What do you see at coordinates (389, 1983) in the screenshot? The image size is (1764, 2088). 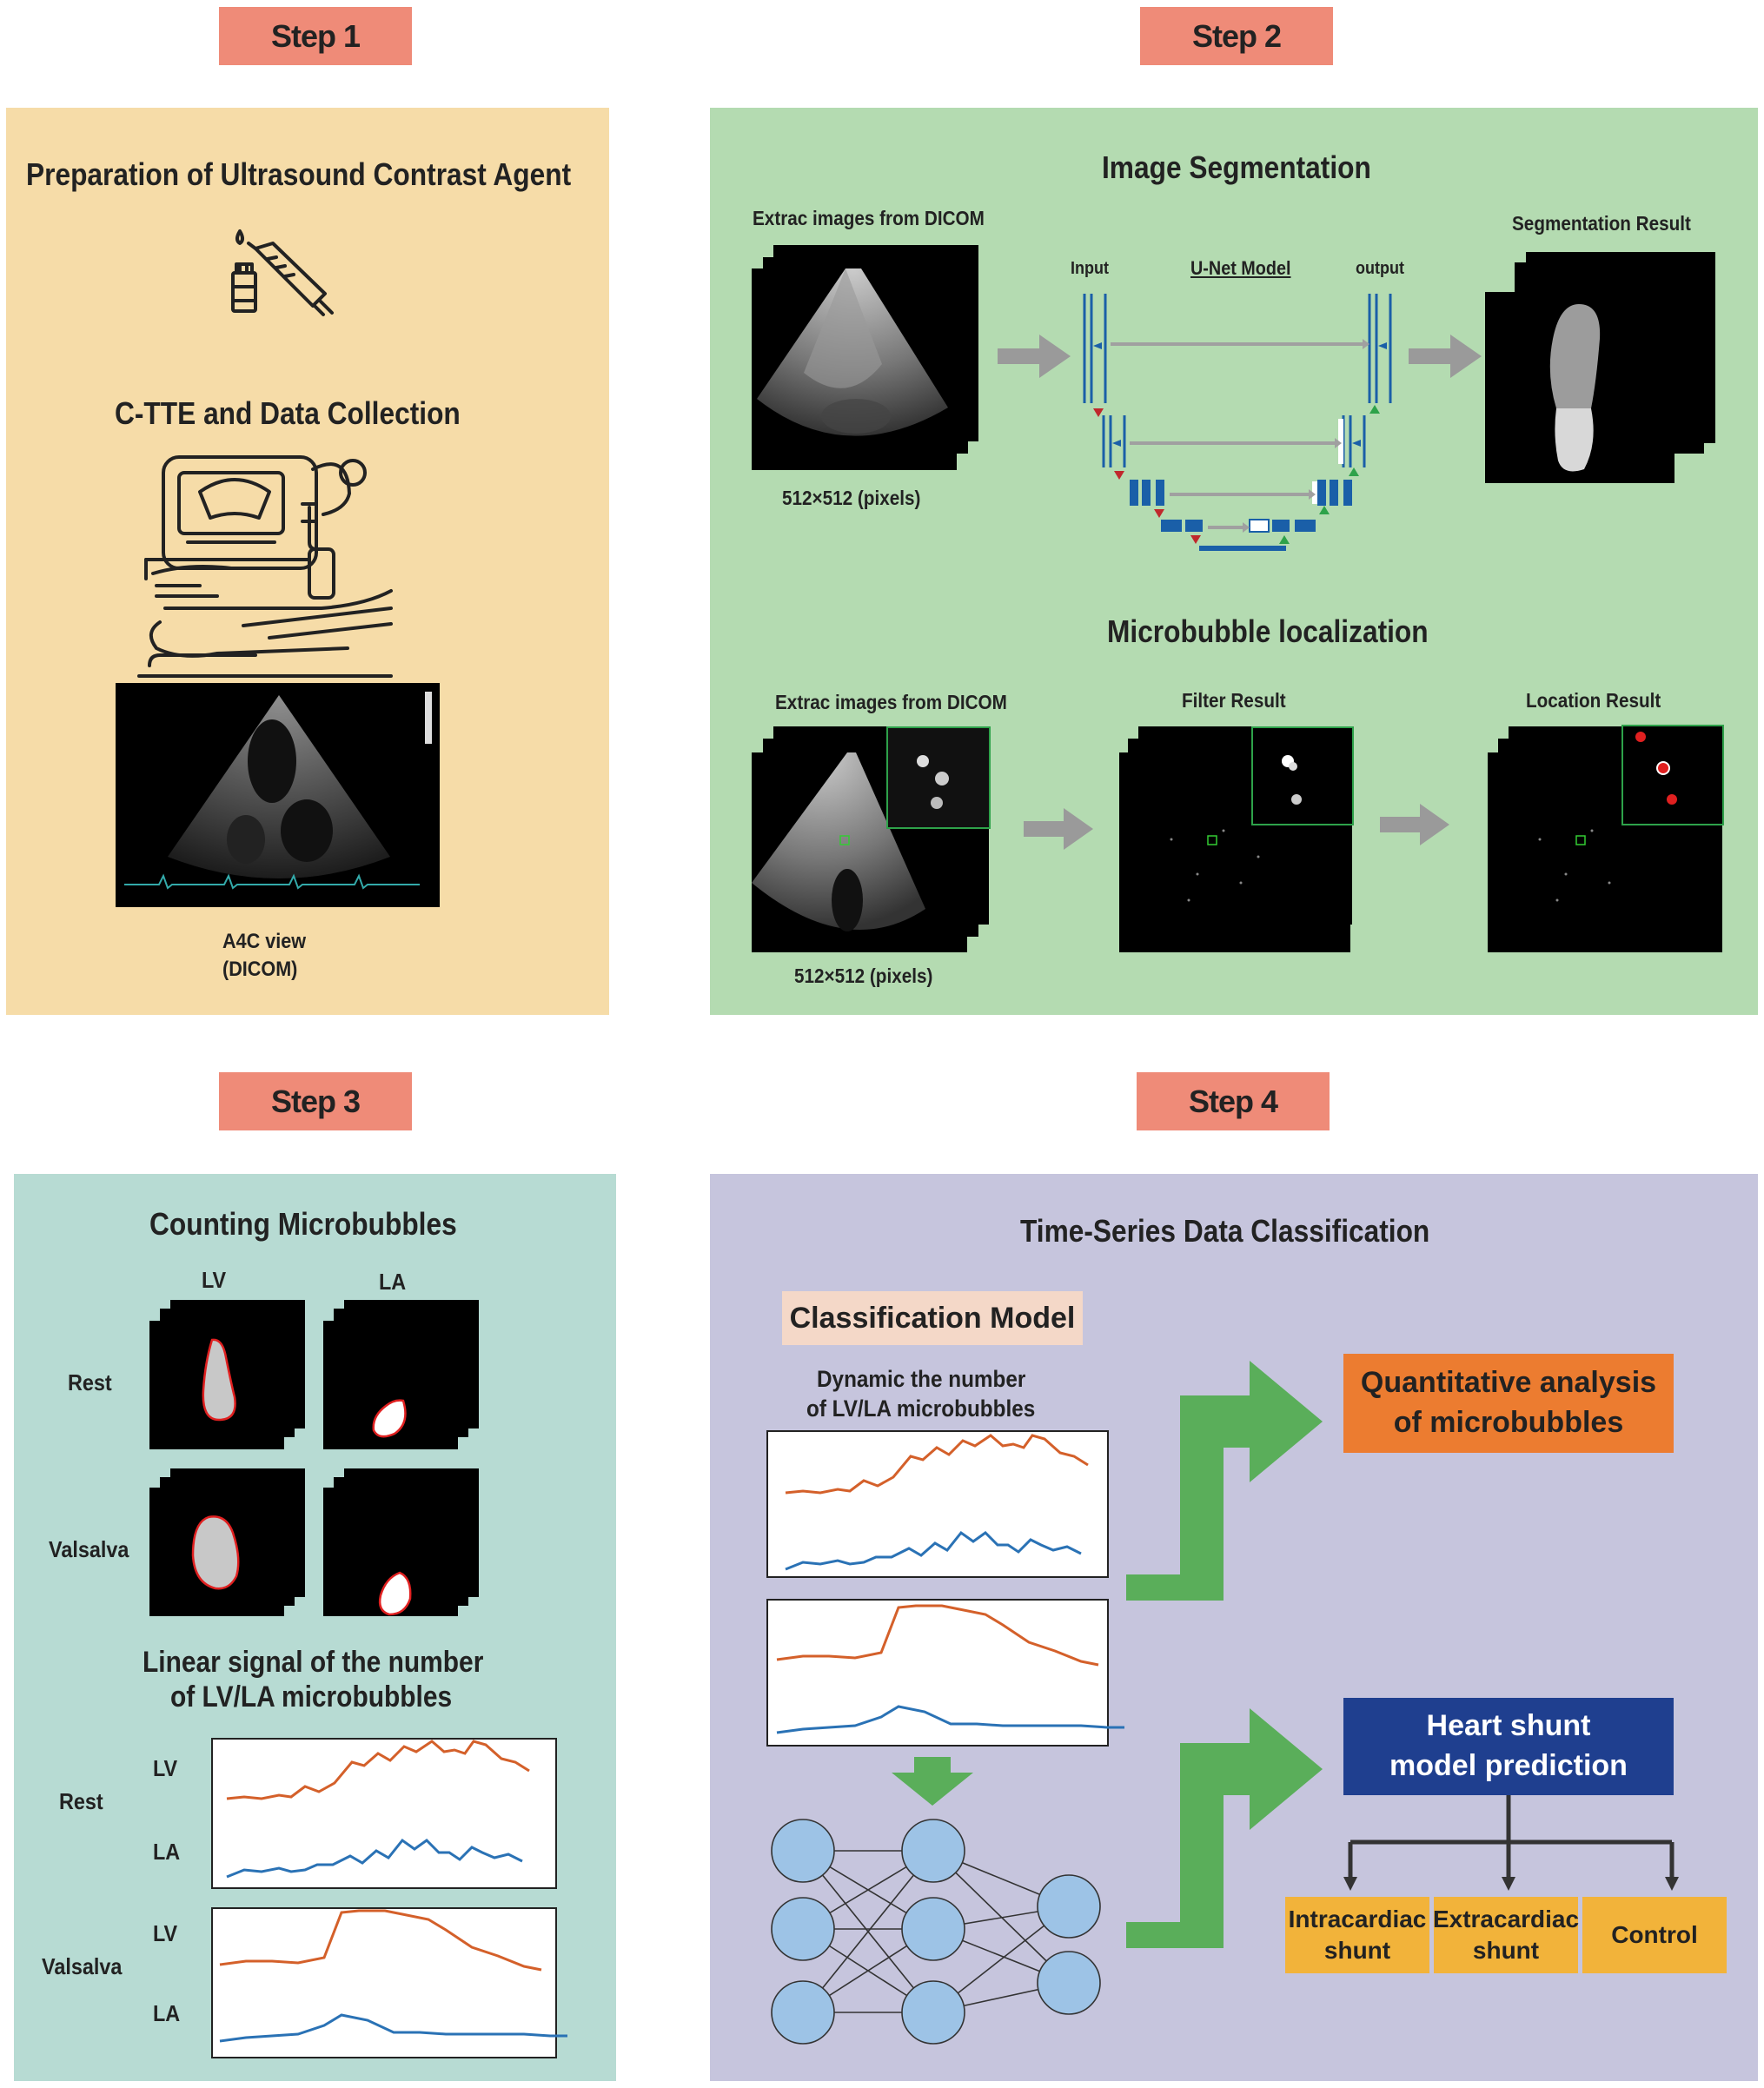 I see `valsalva-signal-plot` at bounding box center [389, 1983].